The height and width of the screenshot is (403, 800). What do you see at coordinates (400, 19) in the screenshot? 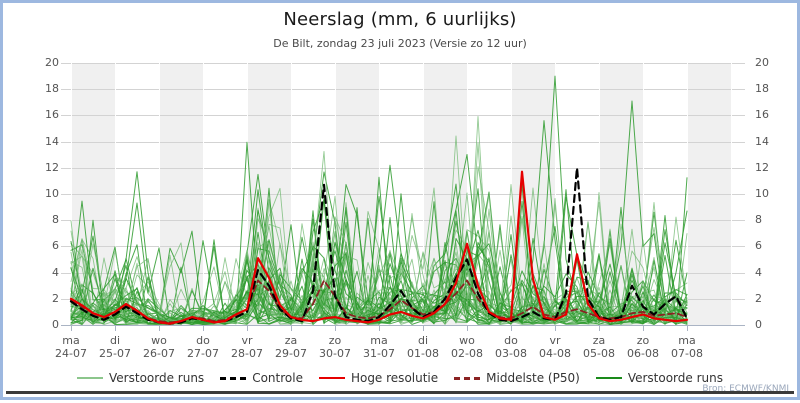
I see `page-title: Neerslag (mm, 6 uurlijks)` at bounding box center [400, 19].